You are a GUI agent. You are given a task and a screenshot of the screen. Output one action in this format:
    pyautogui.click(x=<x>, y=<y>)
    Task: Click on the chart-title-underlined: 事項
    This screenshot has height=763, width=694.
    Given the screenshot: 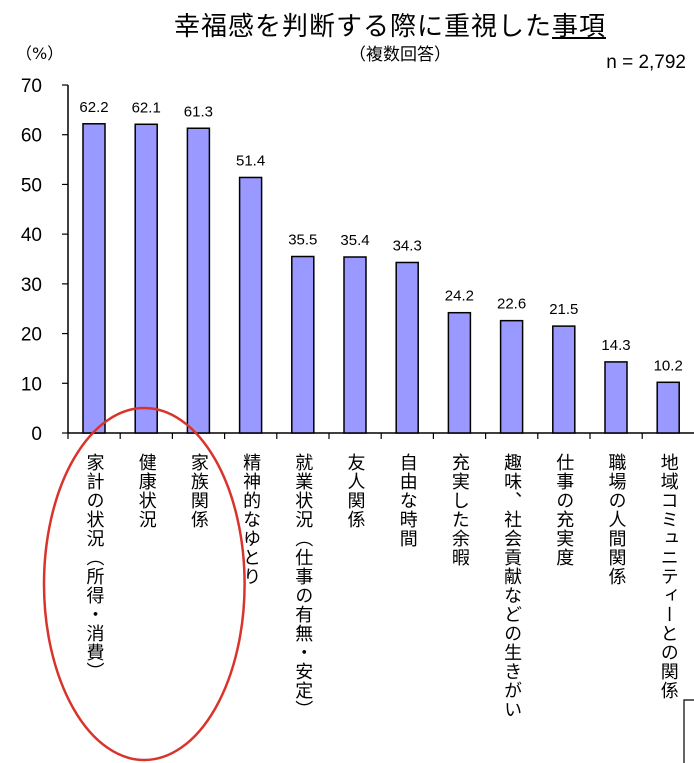 What is the action you would take?
    pyautogui.click(x=579, y=27)
    